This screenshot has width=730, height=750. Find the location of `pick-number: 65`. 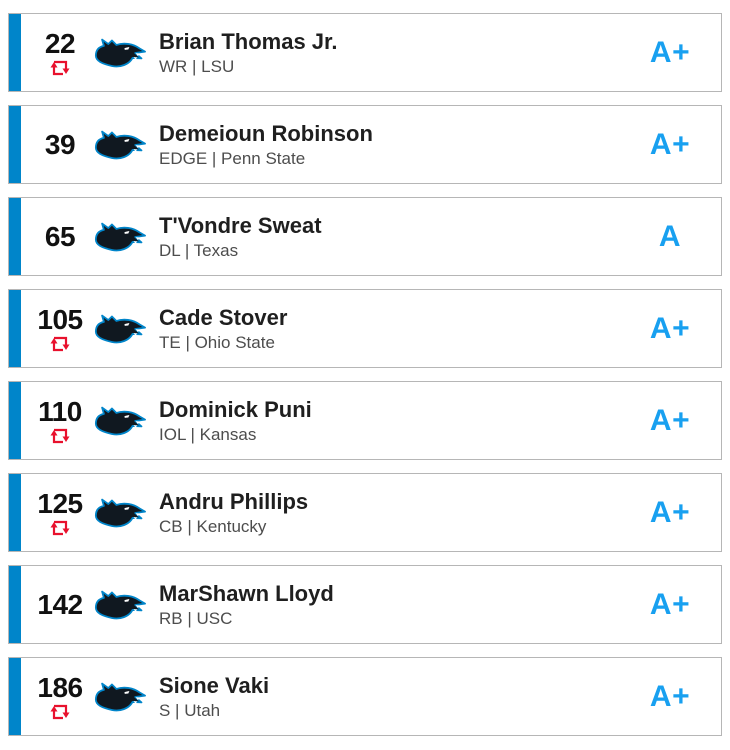

pick-number: 65 is located at coordinates (60, 236).